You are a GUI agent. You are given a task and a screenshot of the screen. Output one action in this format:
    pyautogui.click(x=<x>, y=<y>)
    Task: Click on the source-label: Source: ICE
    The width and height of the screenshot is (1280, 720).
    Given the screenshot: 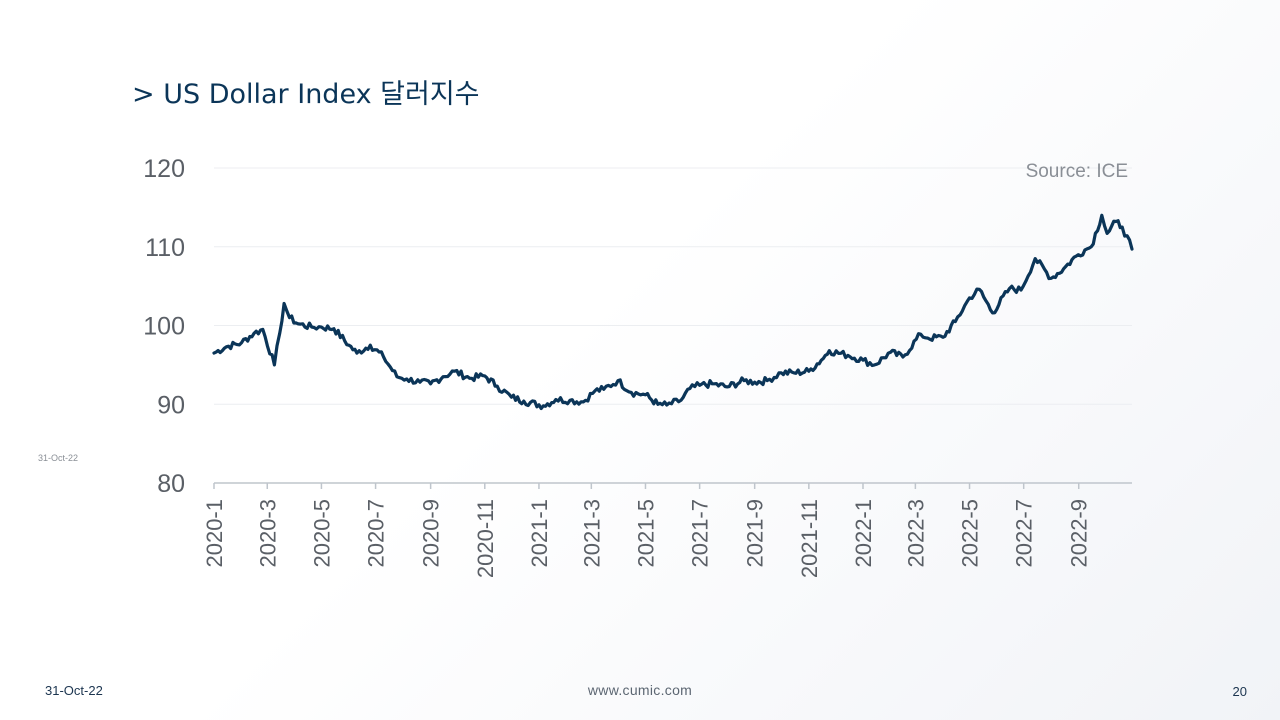 What is the action you would take?
    pyautogui.click(x=1077, y=171)
    